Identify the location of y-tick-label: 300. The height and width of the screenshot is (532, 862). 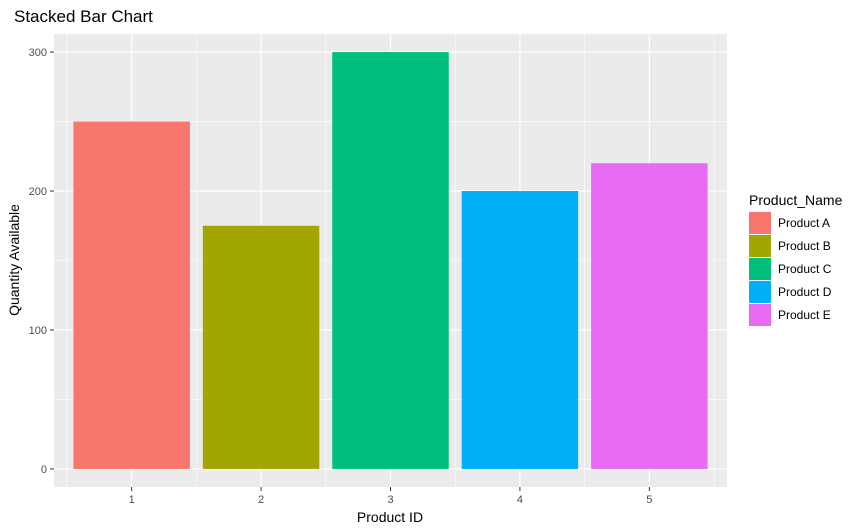
(38, 53).